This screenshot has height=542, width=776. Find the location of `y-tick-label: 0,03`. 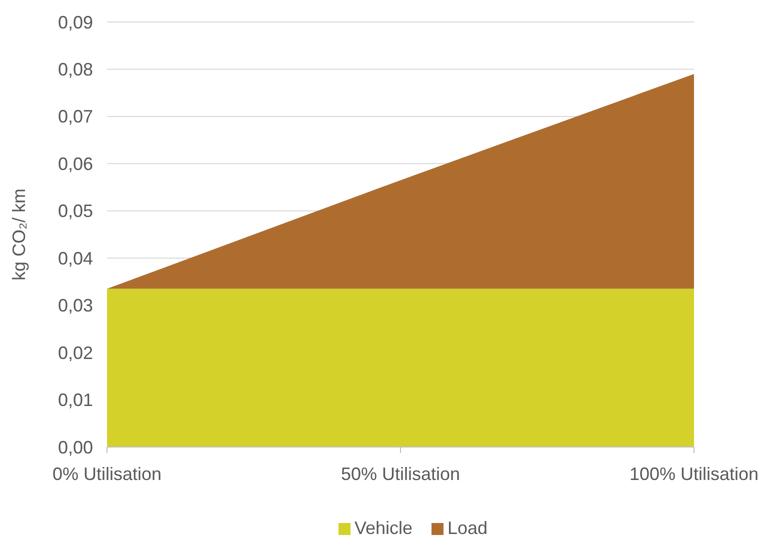

y-tick-label: 0,03 is located at coordinates (75, 306).